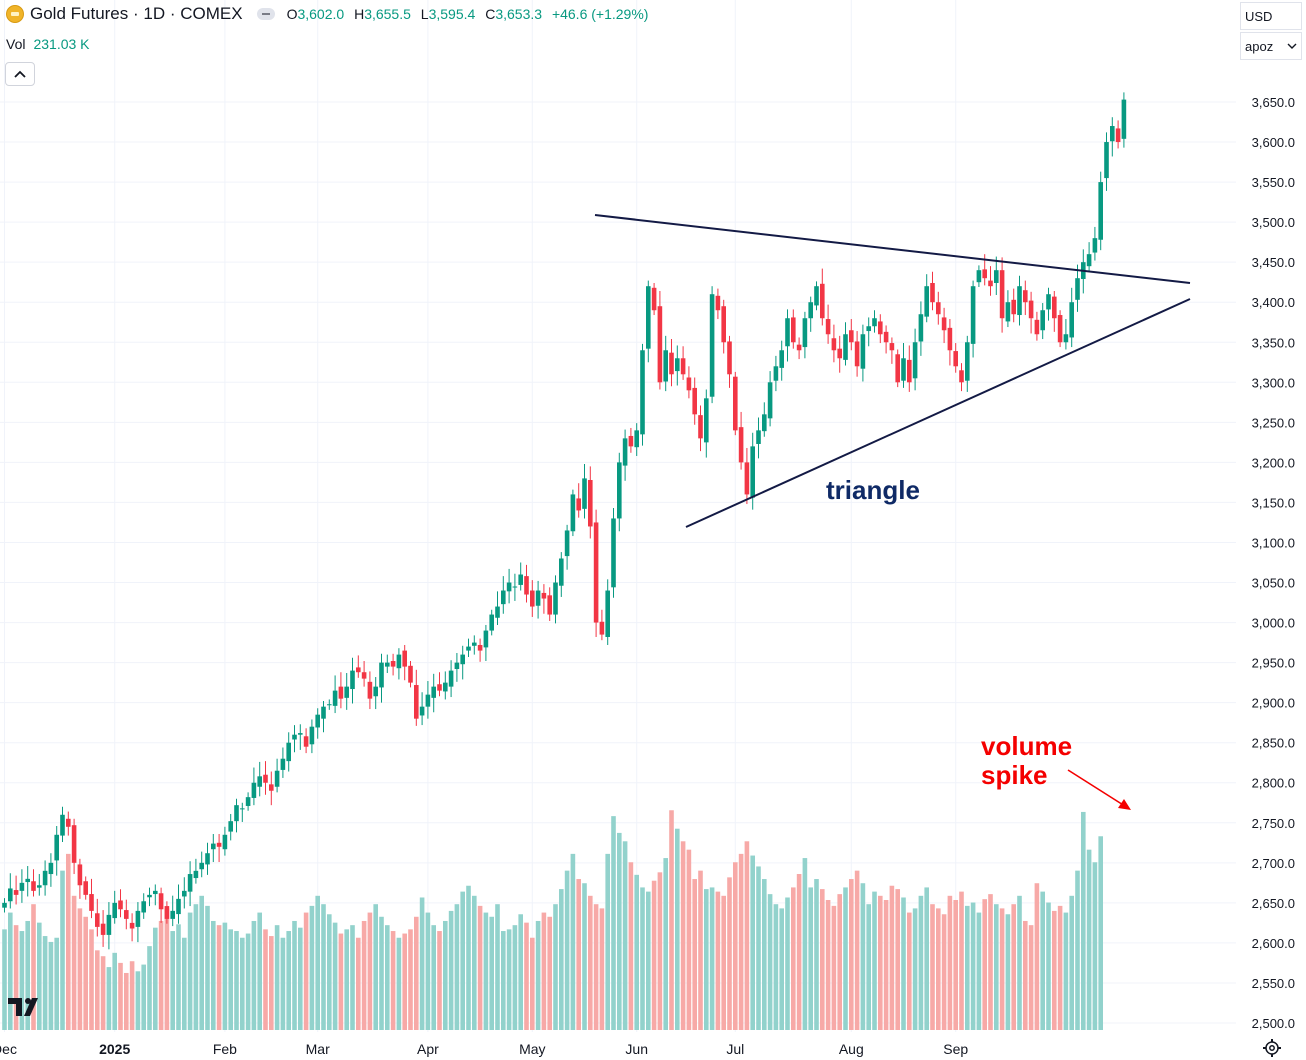 The height and width of the screenshot is (1060, 1306). What do you see at coordinates (1273, 943) in the screenshot?
I see `price-tick-label: 2,600.0` at bounding box center [1273, 943].